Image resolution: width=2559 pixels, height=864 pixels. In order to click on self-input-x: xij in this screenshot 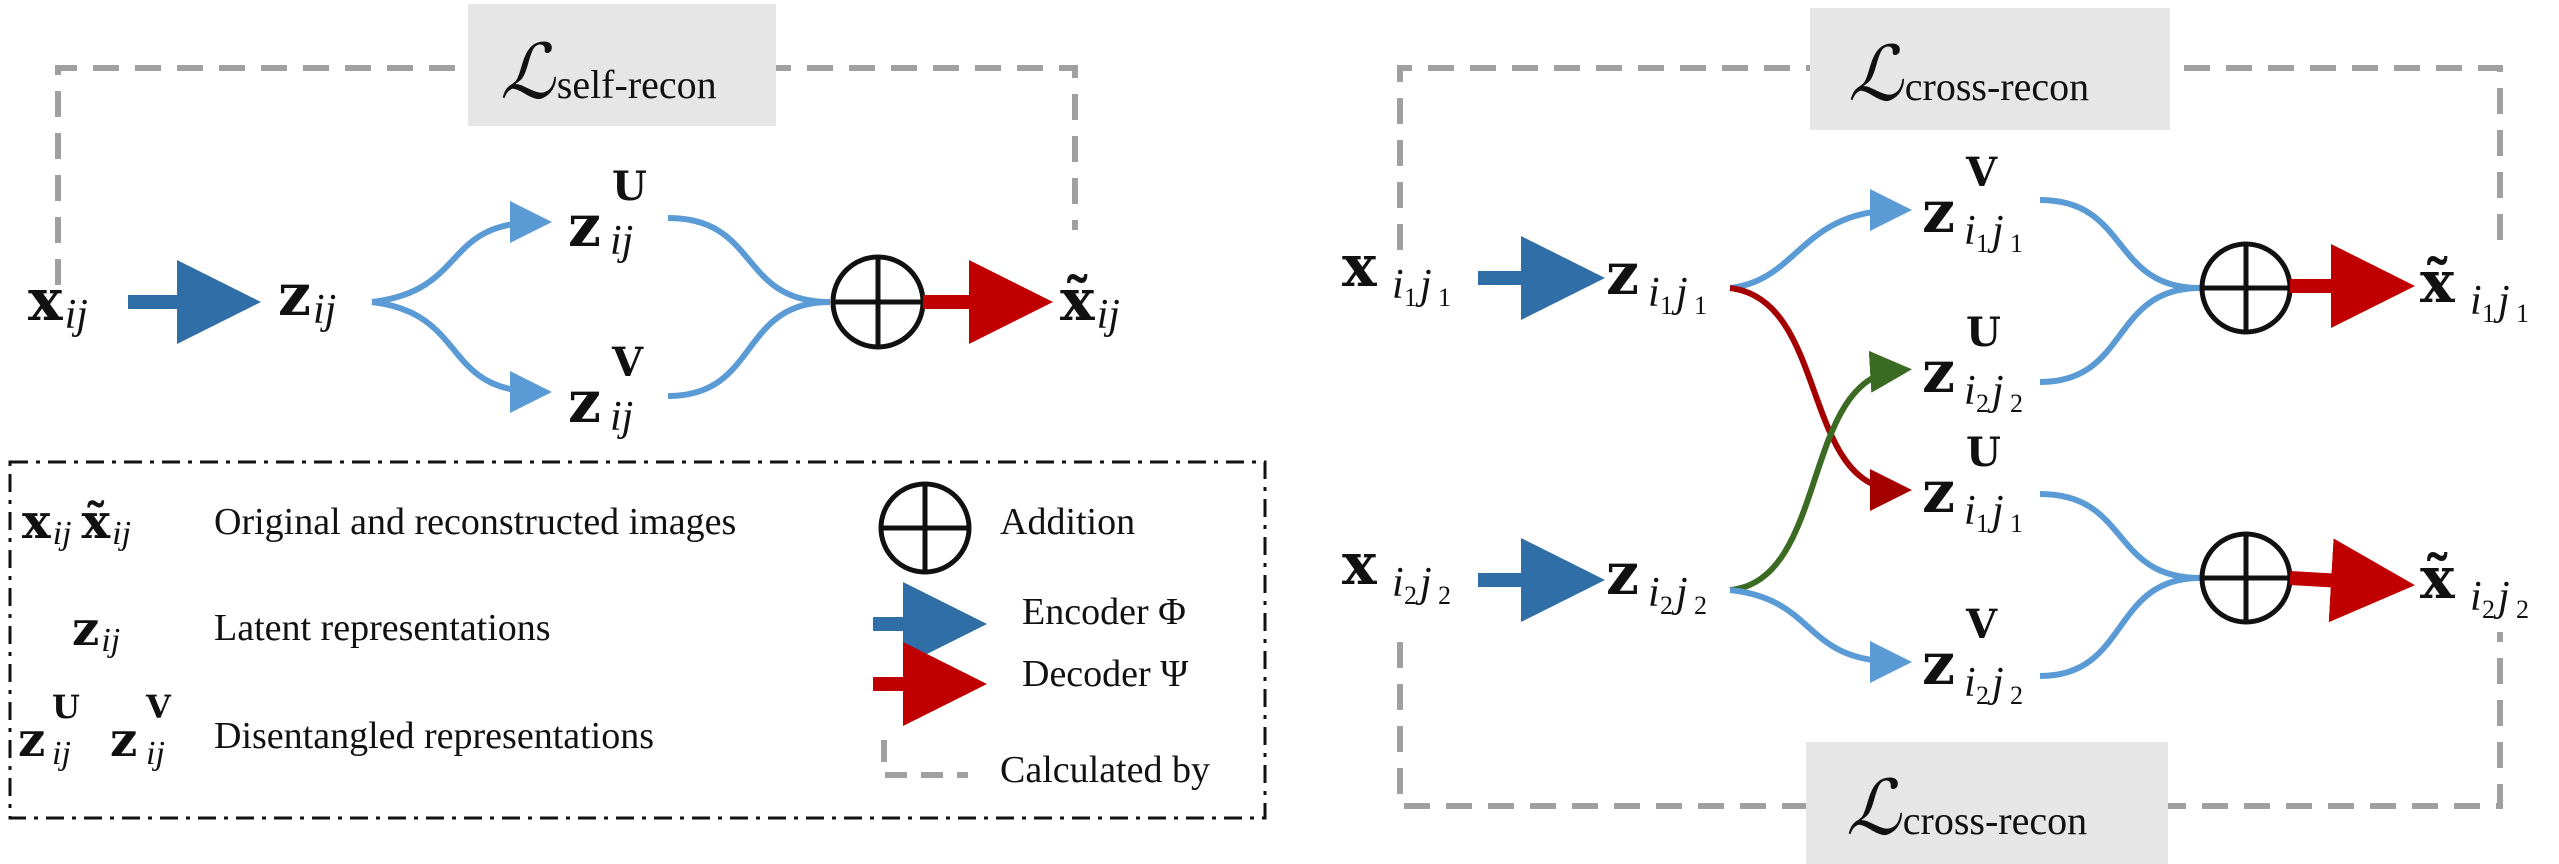, I will do `click(58, 302)`.